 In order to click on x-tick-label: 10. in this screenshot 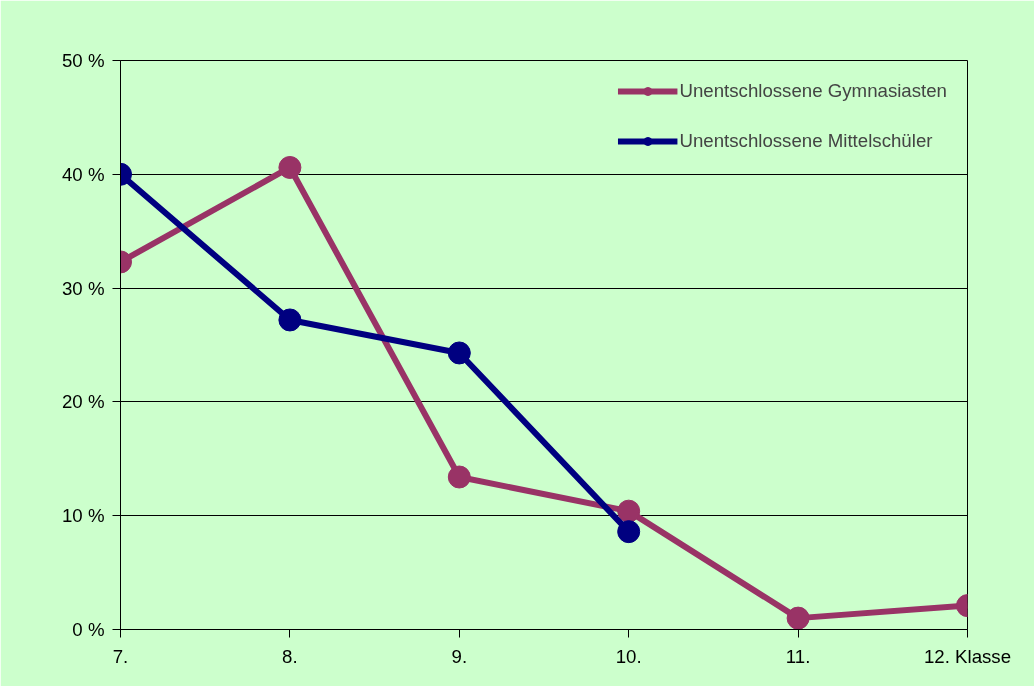, I will do `click(628, 656)`.